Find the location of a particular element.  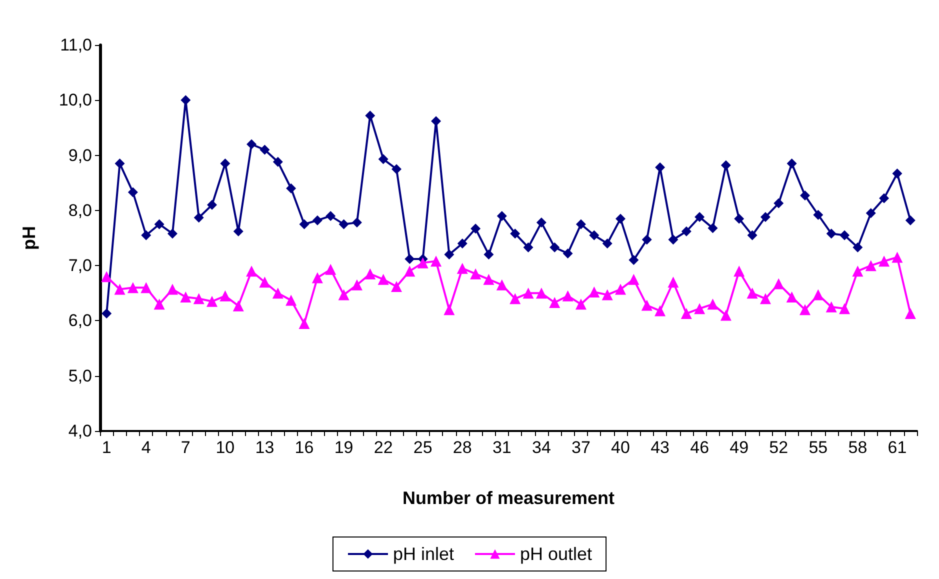

x-tick-label: 16 is located at coordinates (304, 447).